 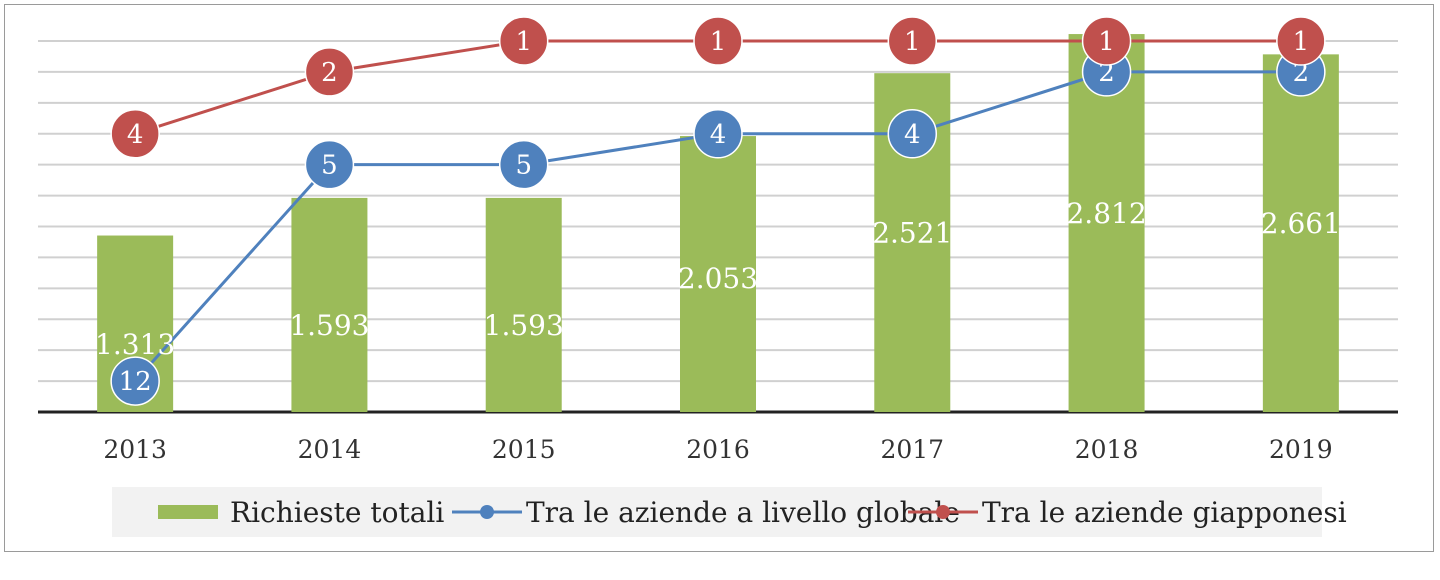 I want to click on bar-value-label: 1.313, so click(x=135, y=344).